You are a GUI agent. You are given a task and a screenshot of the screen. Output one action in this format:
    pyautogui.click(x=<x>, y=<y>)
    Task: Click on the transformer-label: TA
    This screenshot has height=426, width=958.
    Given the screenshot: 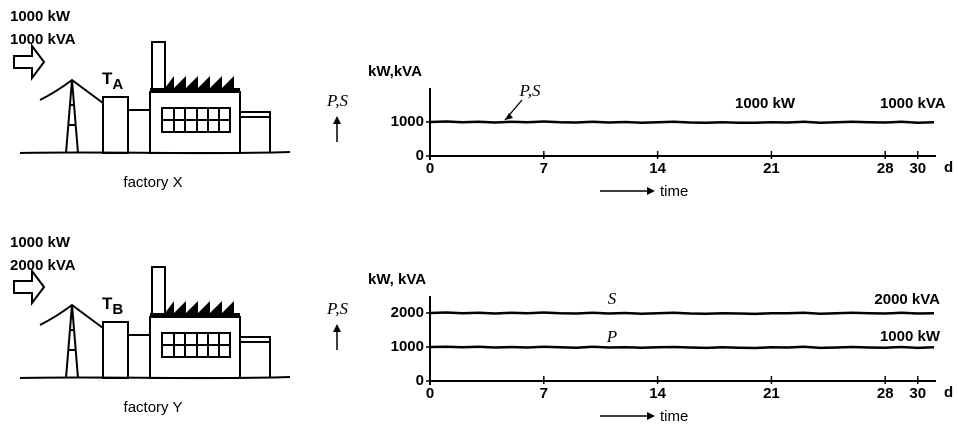 What is the action you would take?
    pyautogui.click(x=112, y=80)
    